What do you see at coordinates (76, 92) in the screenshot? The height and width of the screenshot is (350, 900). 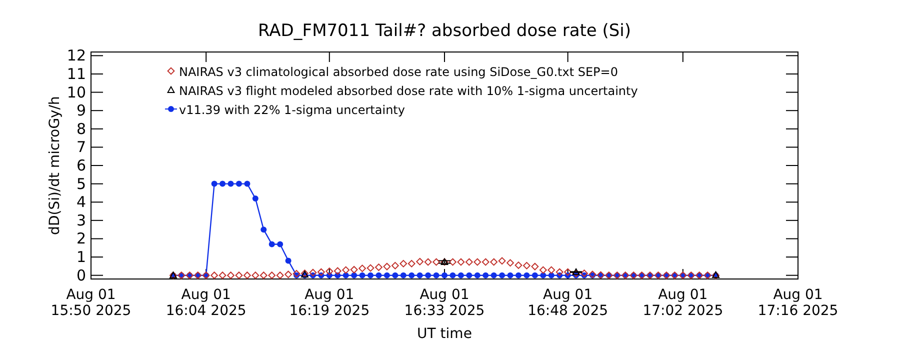 I see `y-tick-label: 10` at bounding box center [76, 92].